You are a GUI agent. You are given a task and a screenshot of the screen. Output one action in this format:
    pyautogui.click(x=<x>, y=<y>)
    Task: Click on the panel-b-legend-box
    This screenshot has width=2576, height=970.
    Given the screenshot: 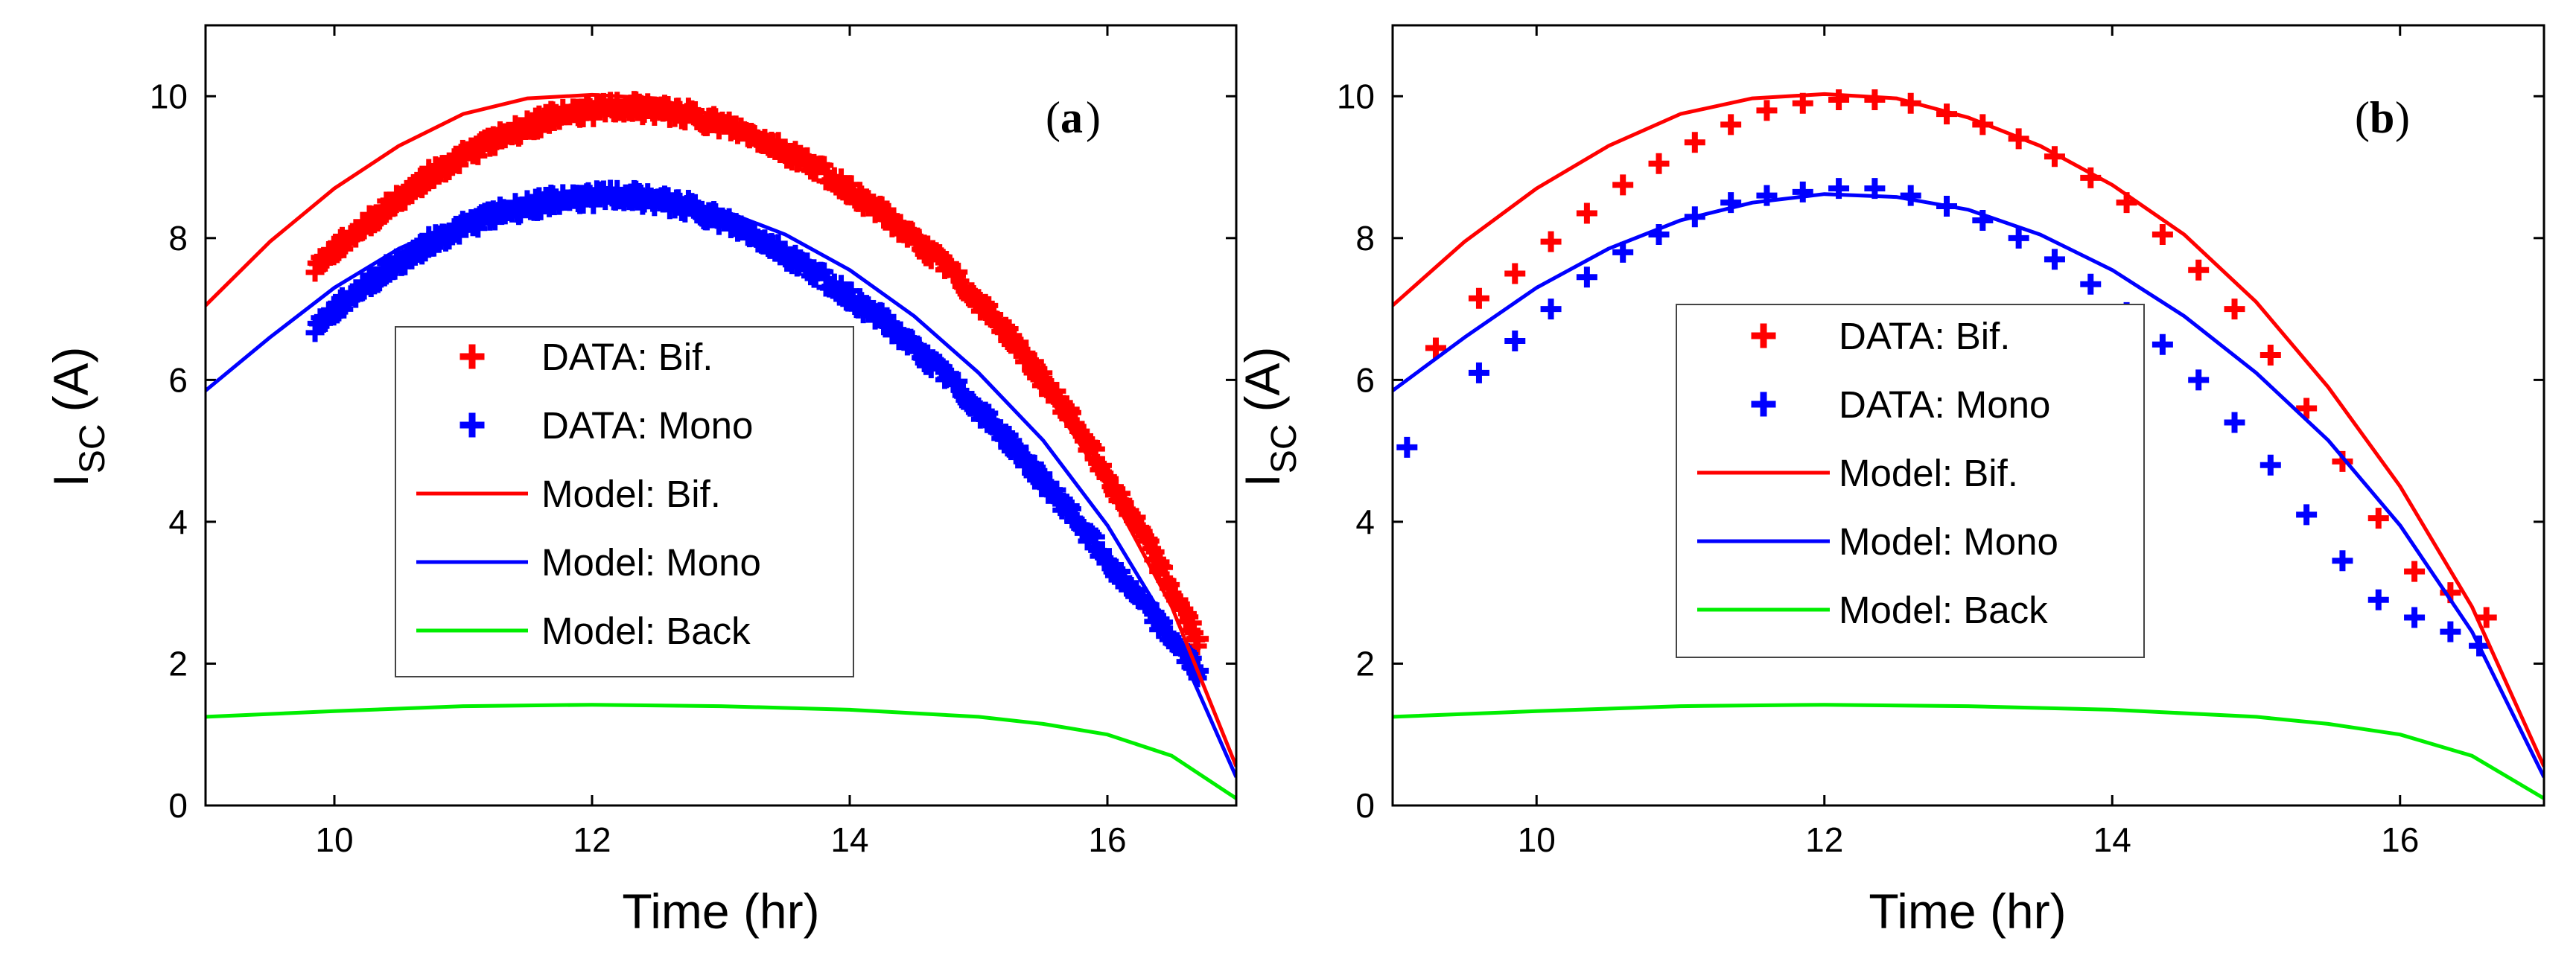 What is the action you would take?
    pyautogui.click(x=1910, y=481)
    